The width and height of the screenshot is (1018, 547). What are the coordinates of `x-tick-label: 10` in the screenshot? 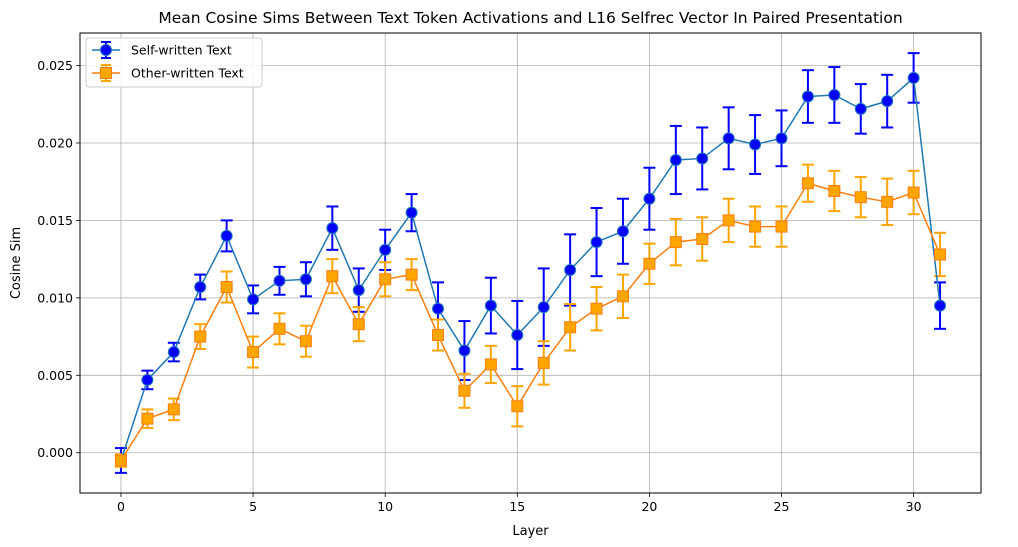 It's located at (385, 506).